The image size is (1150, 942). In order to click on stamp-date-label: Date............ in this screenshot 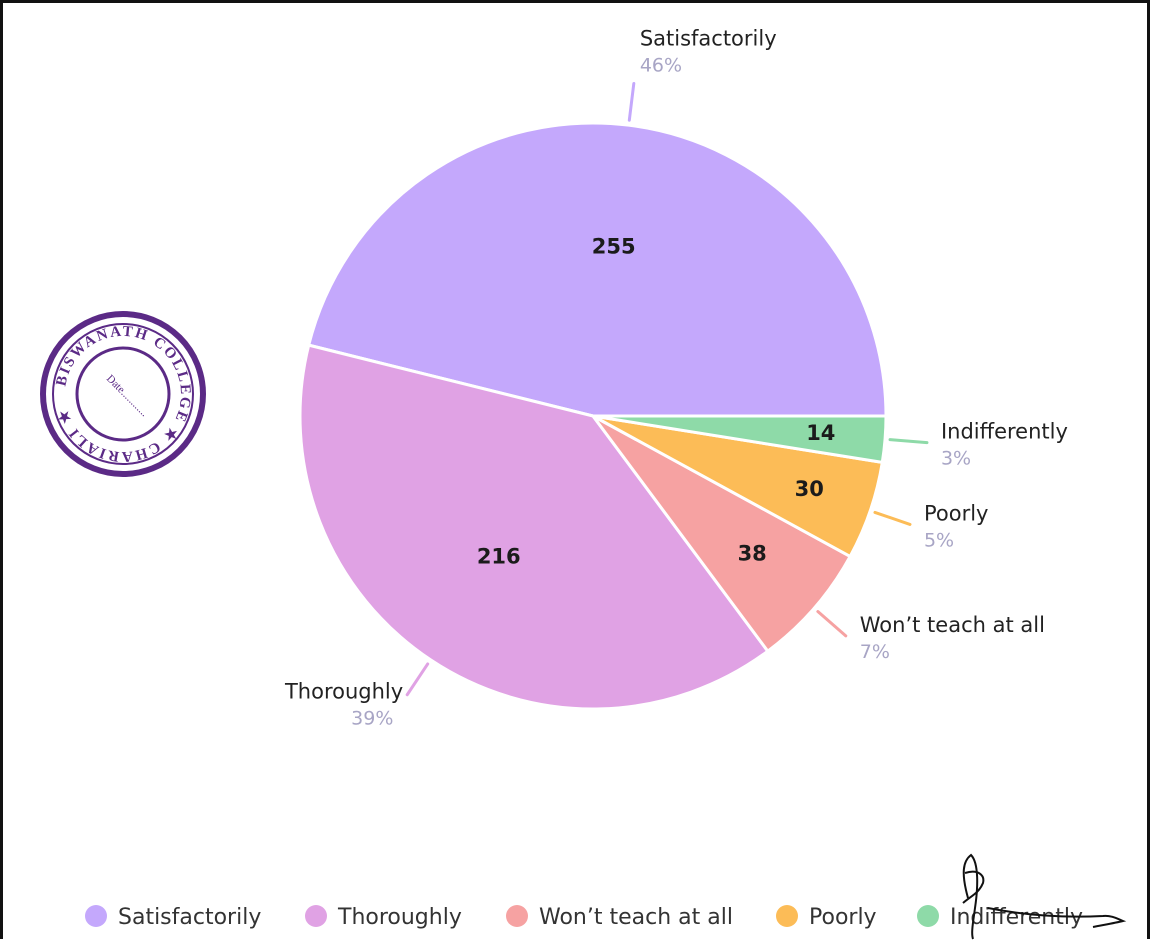, I will do `click(127, 396)`.